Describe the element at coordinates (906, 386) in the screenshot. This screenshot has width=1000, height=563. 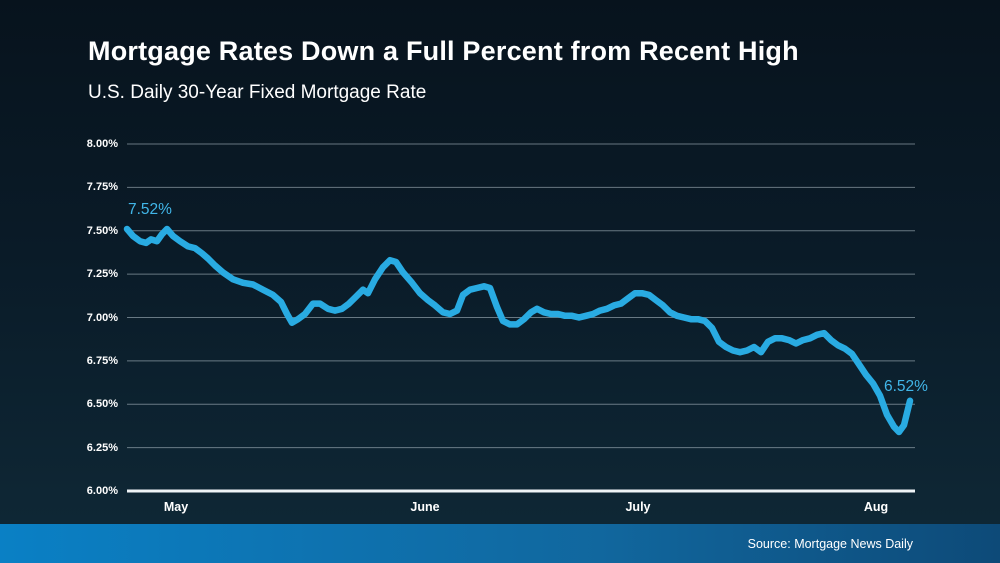
I see `end-value-label: 6.52%` at that location.